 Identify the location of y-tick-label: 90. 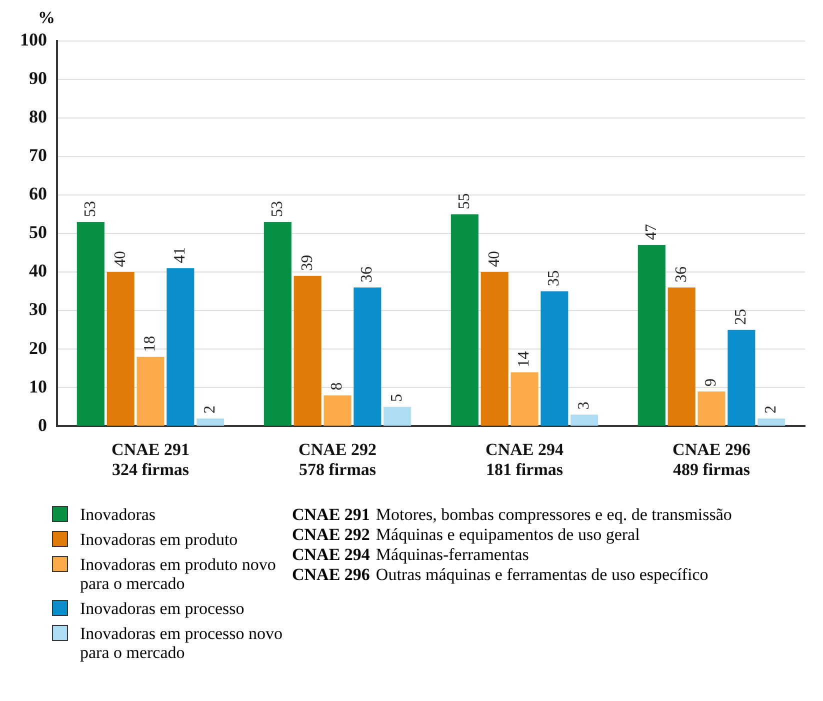
(38, 78).